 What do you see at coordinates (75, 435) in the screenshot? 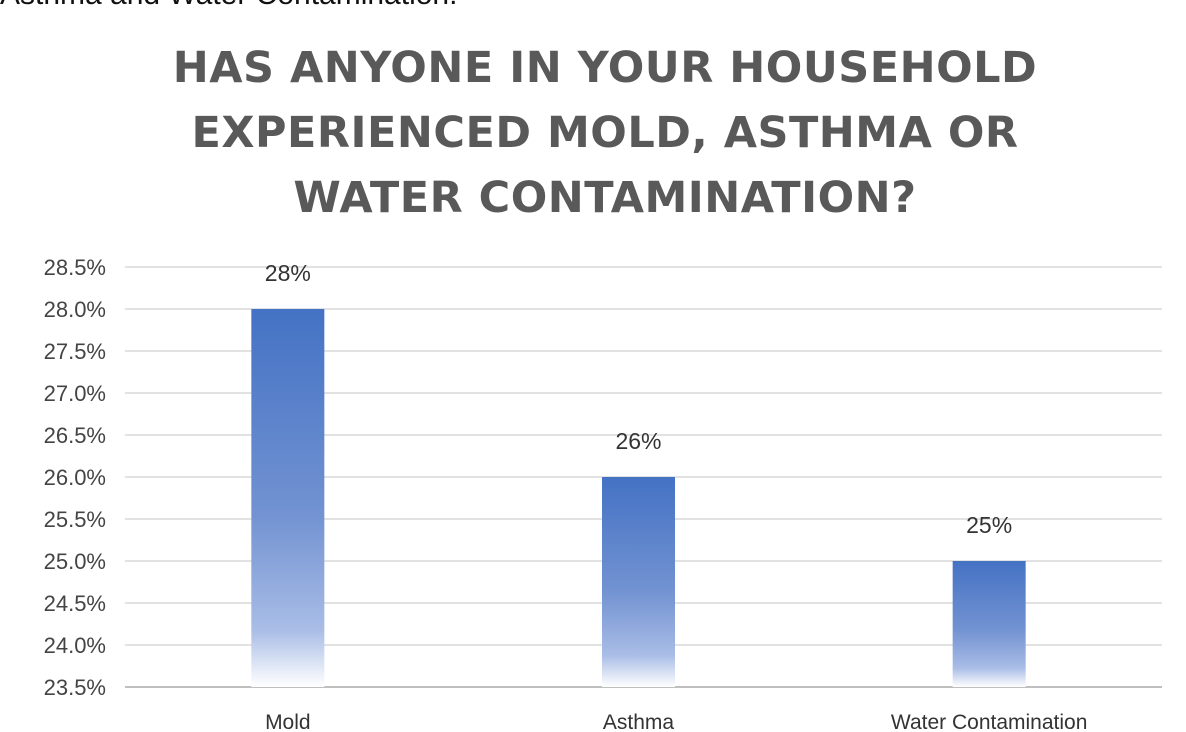
I see `y-tick-label: 26.5%` at bounding box center [75, 435].